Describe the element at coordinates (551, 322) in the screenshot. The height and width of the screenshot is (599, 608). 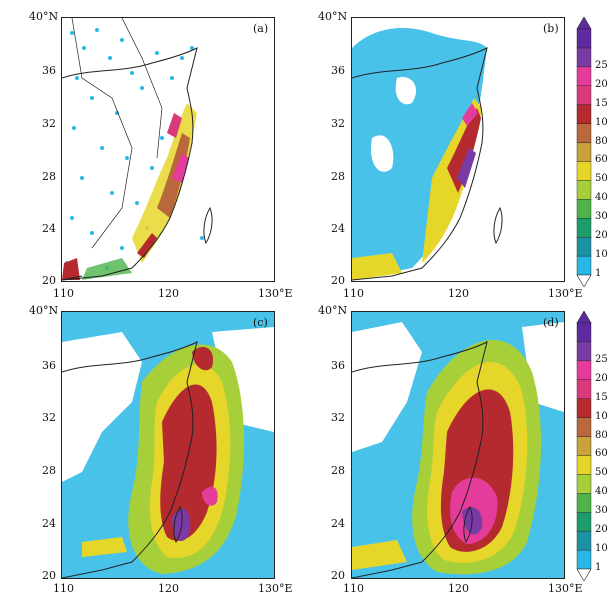
I see `panel-label-d: (d)` at that location.